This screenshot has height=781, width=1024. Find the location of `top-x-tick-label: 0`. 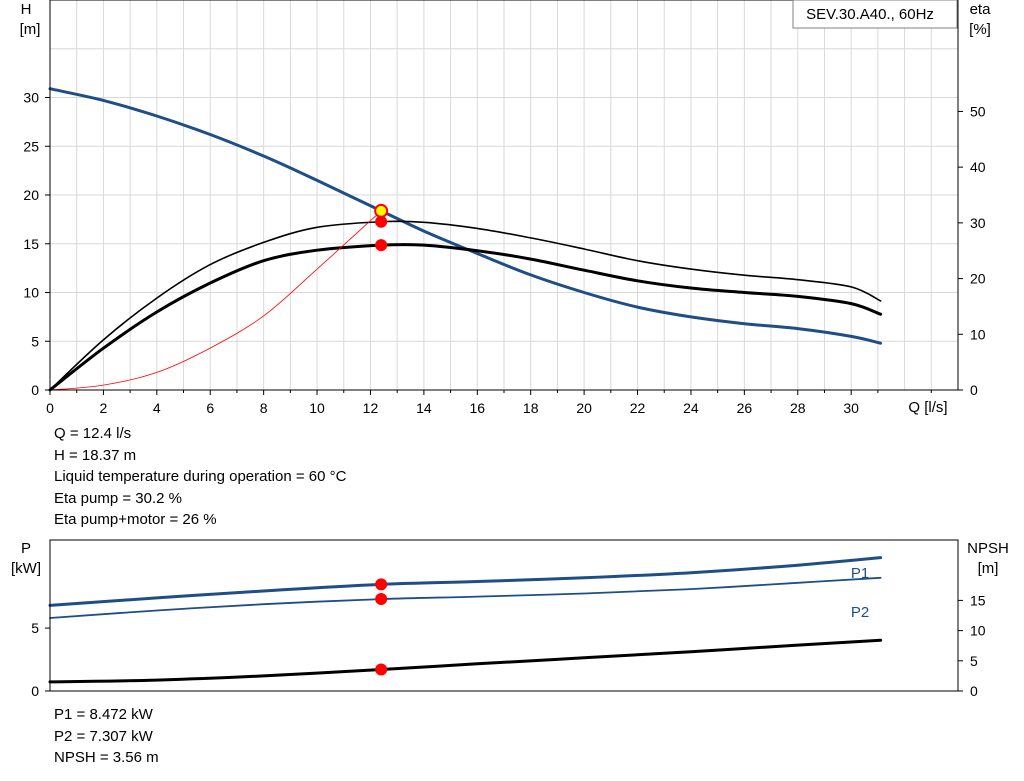

top-x-tick-label: 0 is located at coordinates (50, 408).